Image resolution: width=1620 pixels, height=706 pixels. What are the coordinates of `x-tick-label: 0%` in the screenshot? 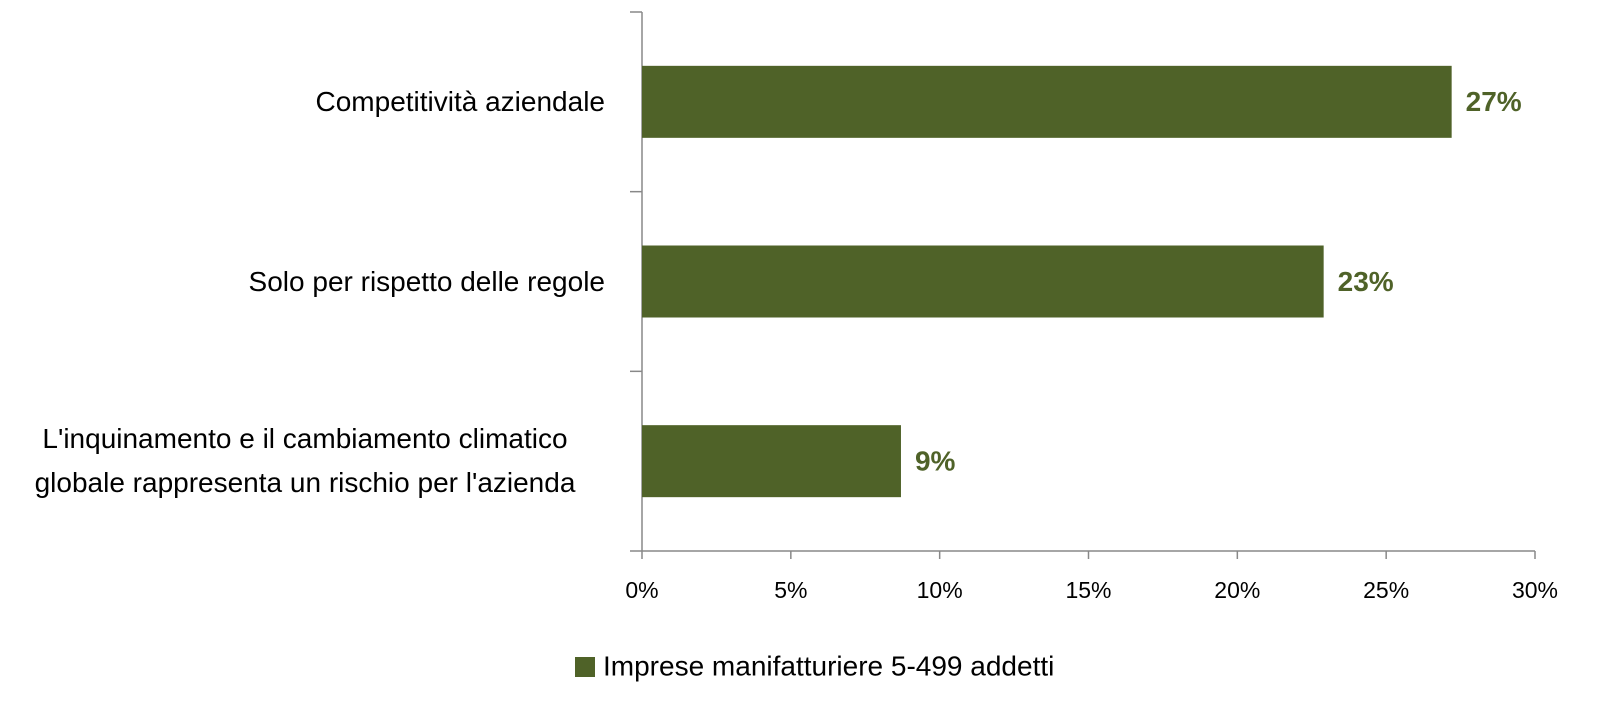 It's located at (641, 590).